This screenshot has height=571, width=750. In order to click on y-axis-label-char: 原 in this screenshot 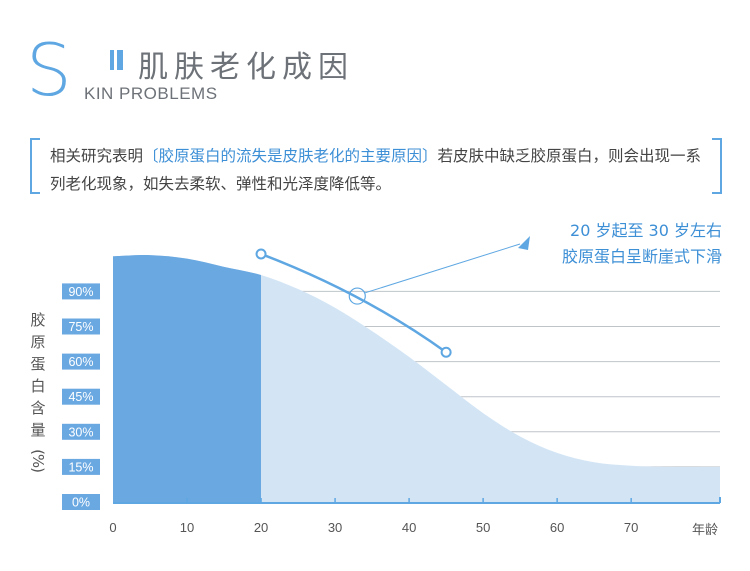, I will do `click(37, 342)`.